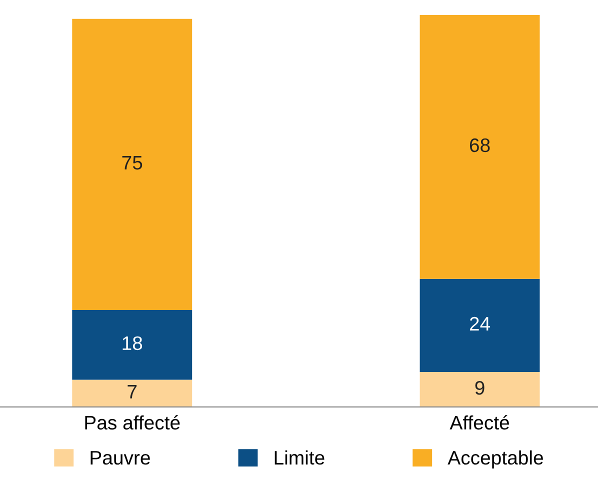 This screenshot has height=486, width=598. Describe the element at coordinates (120, 458) in the screenshot. I see `legend-label: Pauvre` at that location.